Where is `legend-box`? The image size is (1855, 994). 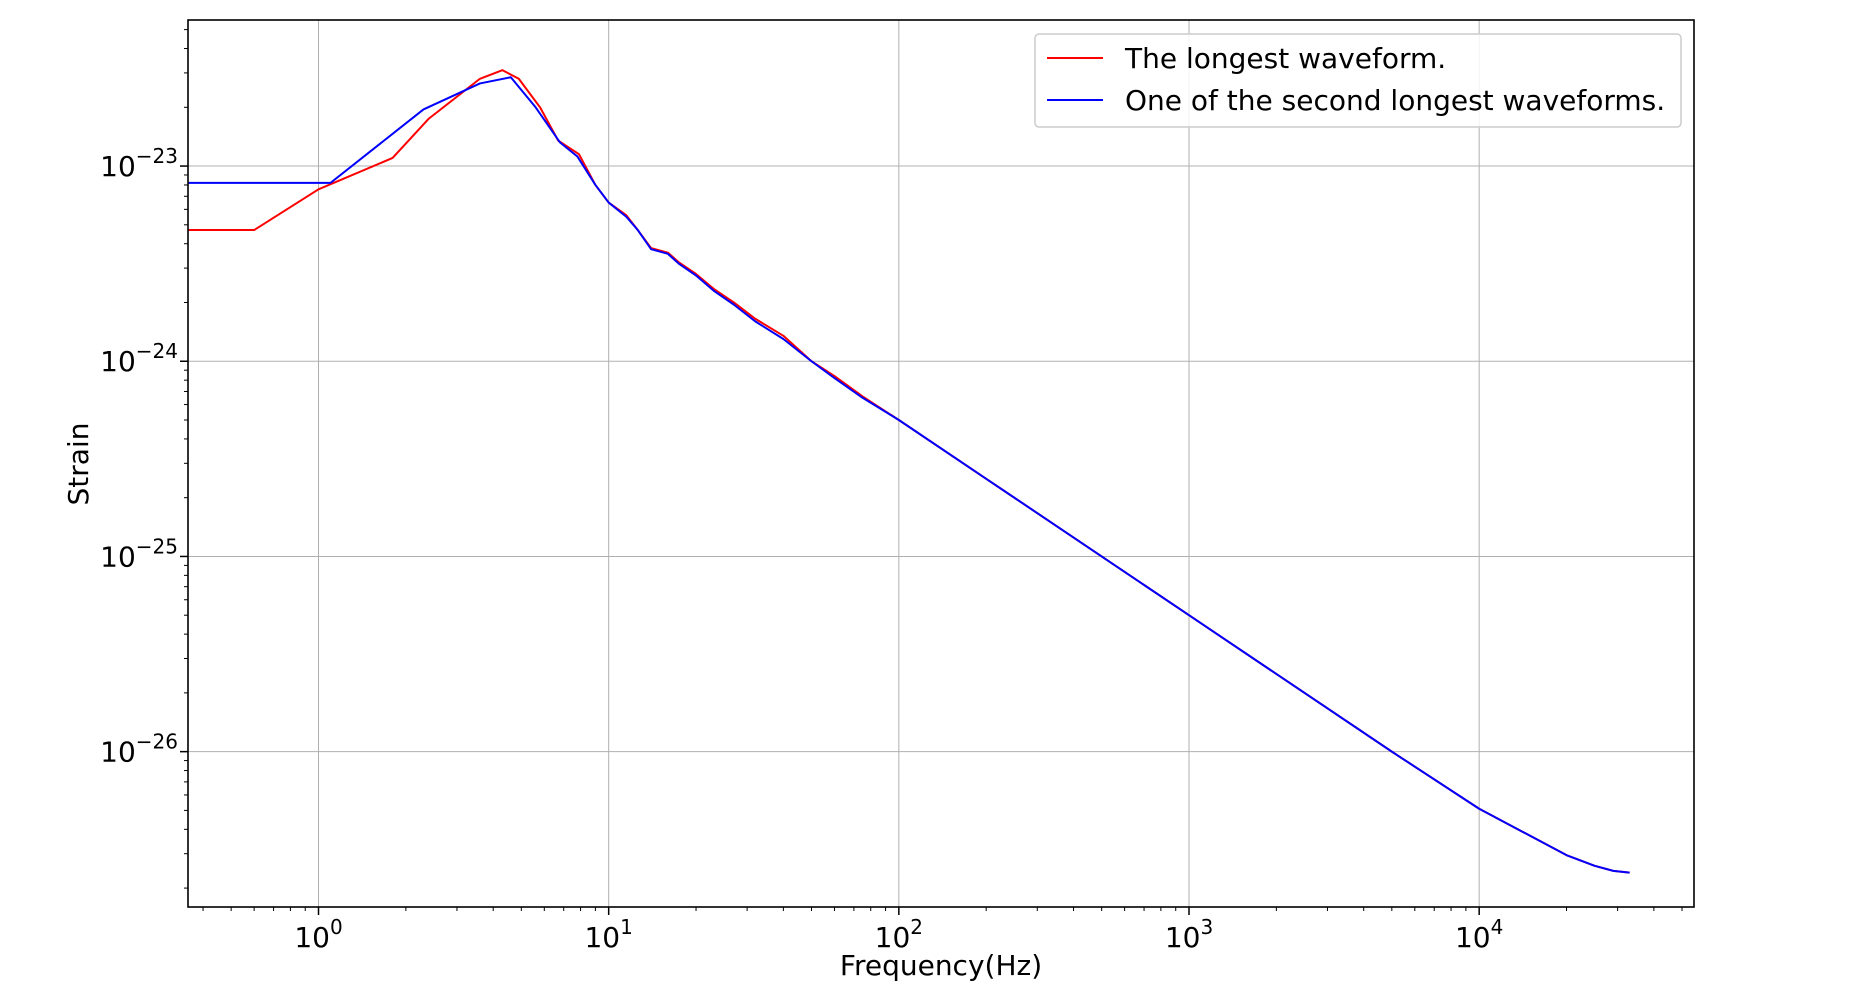
legend-box is located at coordinates (1358, 80).